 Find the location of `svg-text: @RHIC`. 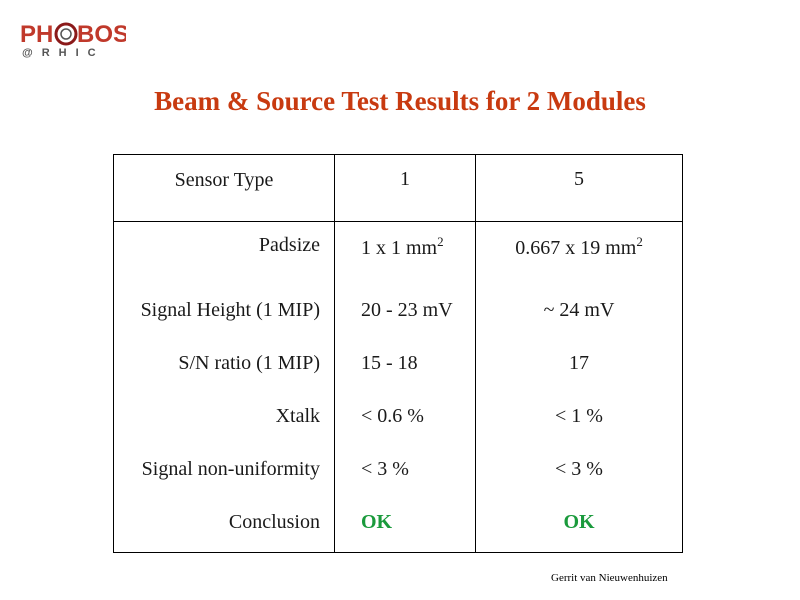

svg-text: @RHIC is located at coordinates (63, 52).